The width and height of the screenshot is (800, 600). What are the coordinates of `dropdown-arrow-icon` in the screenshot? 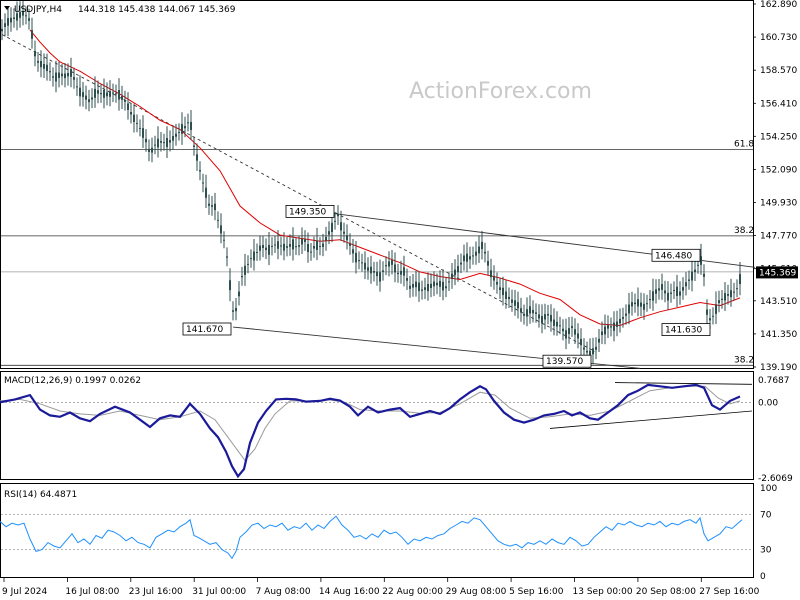 It's located at (7, 8).